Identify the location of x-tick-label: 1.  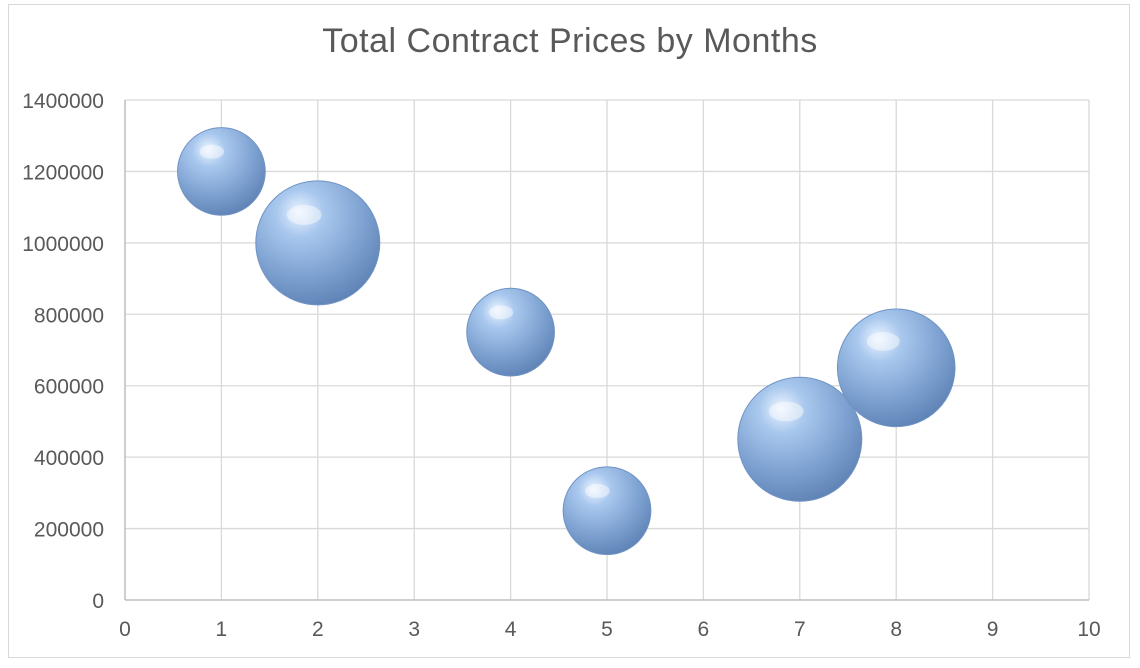
(222, 629).